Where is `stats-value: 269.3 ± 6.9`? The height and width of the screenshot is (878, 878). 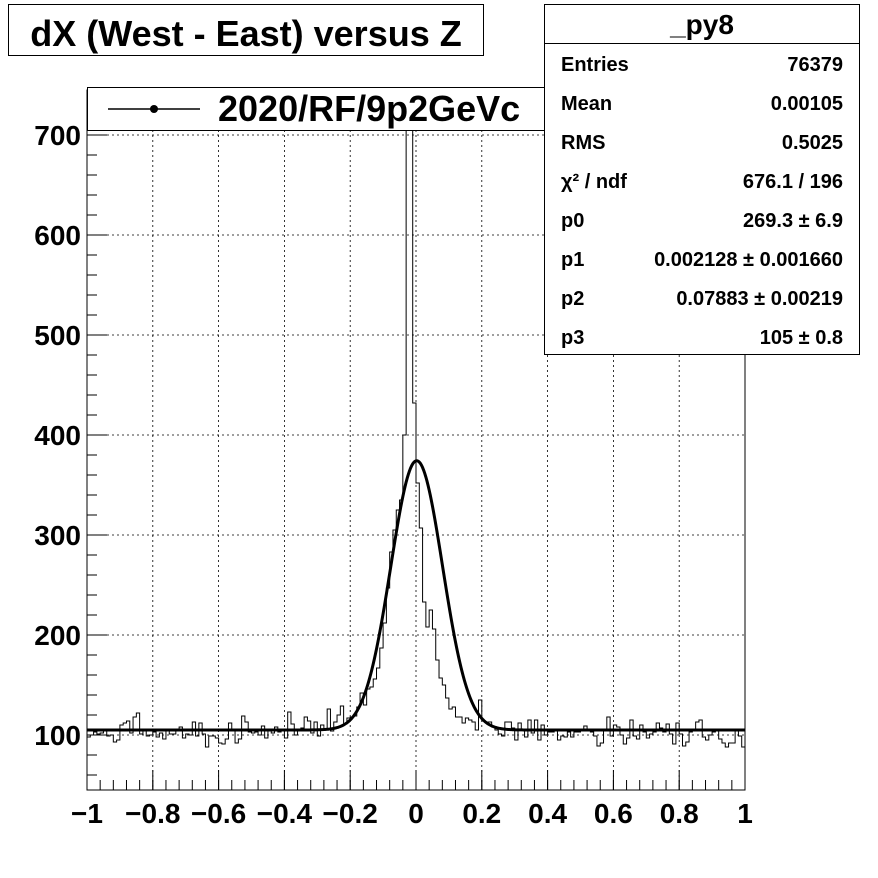 stats-value: 269.3 ± 6.9 is located at coordinates (793, 221).